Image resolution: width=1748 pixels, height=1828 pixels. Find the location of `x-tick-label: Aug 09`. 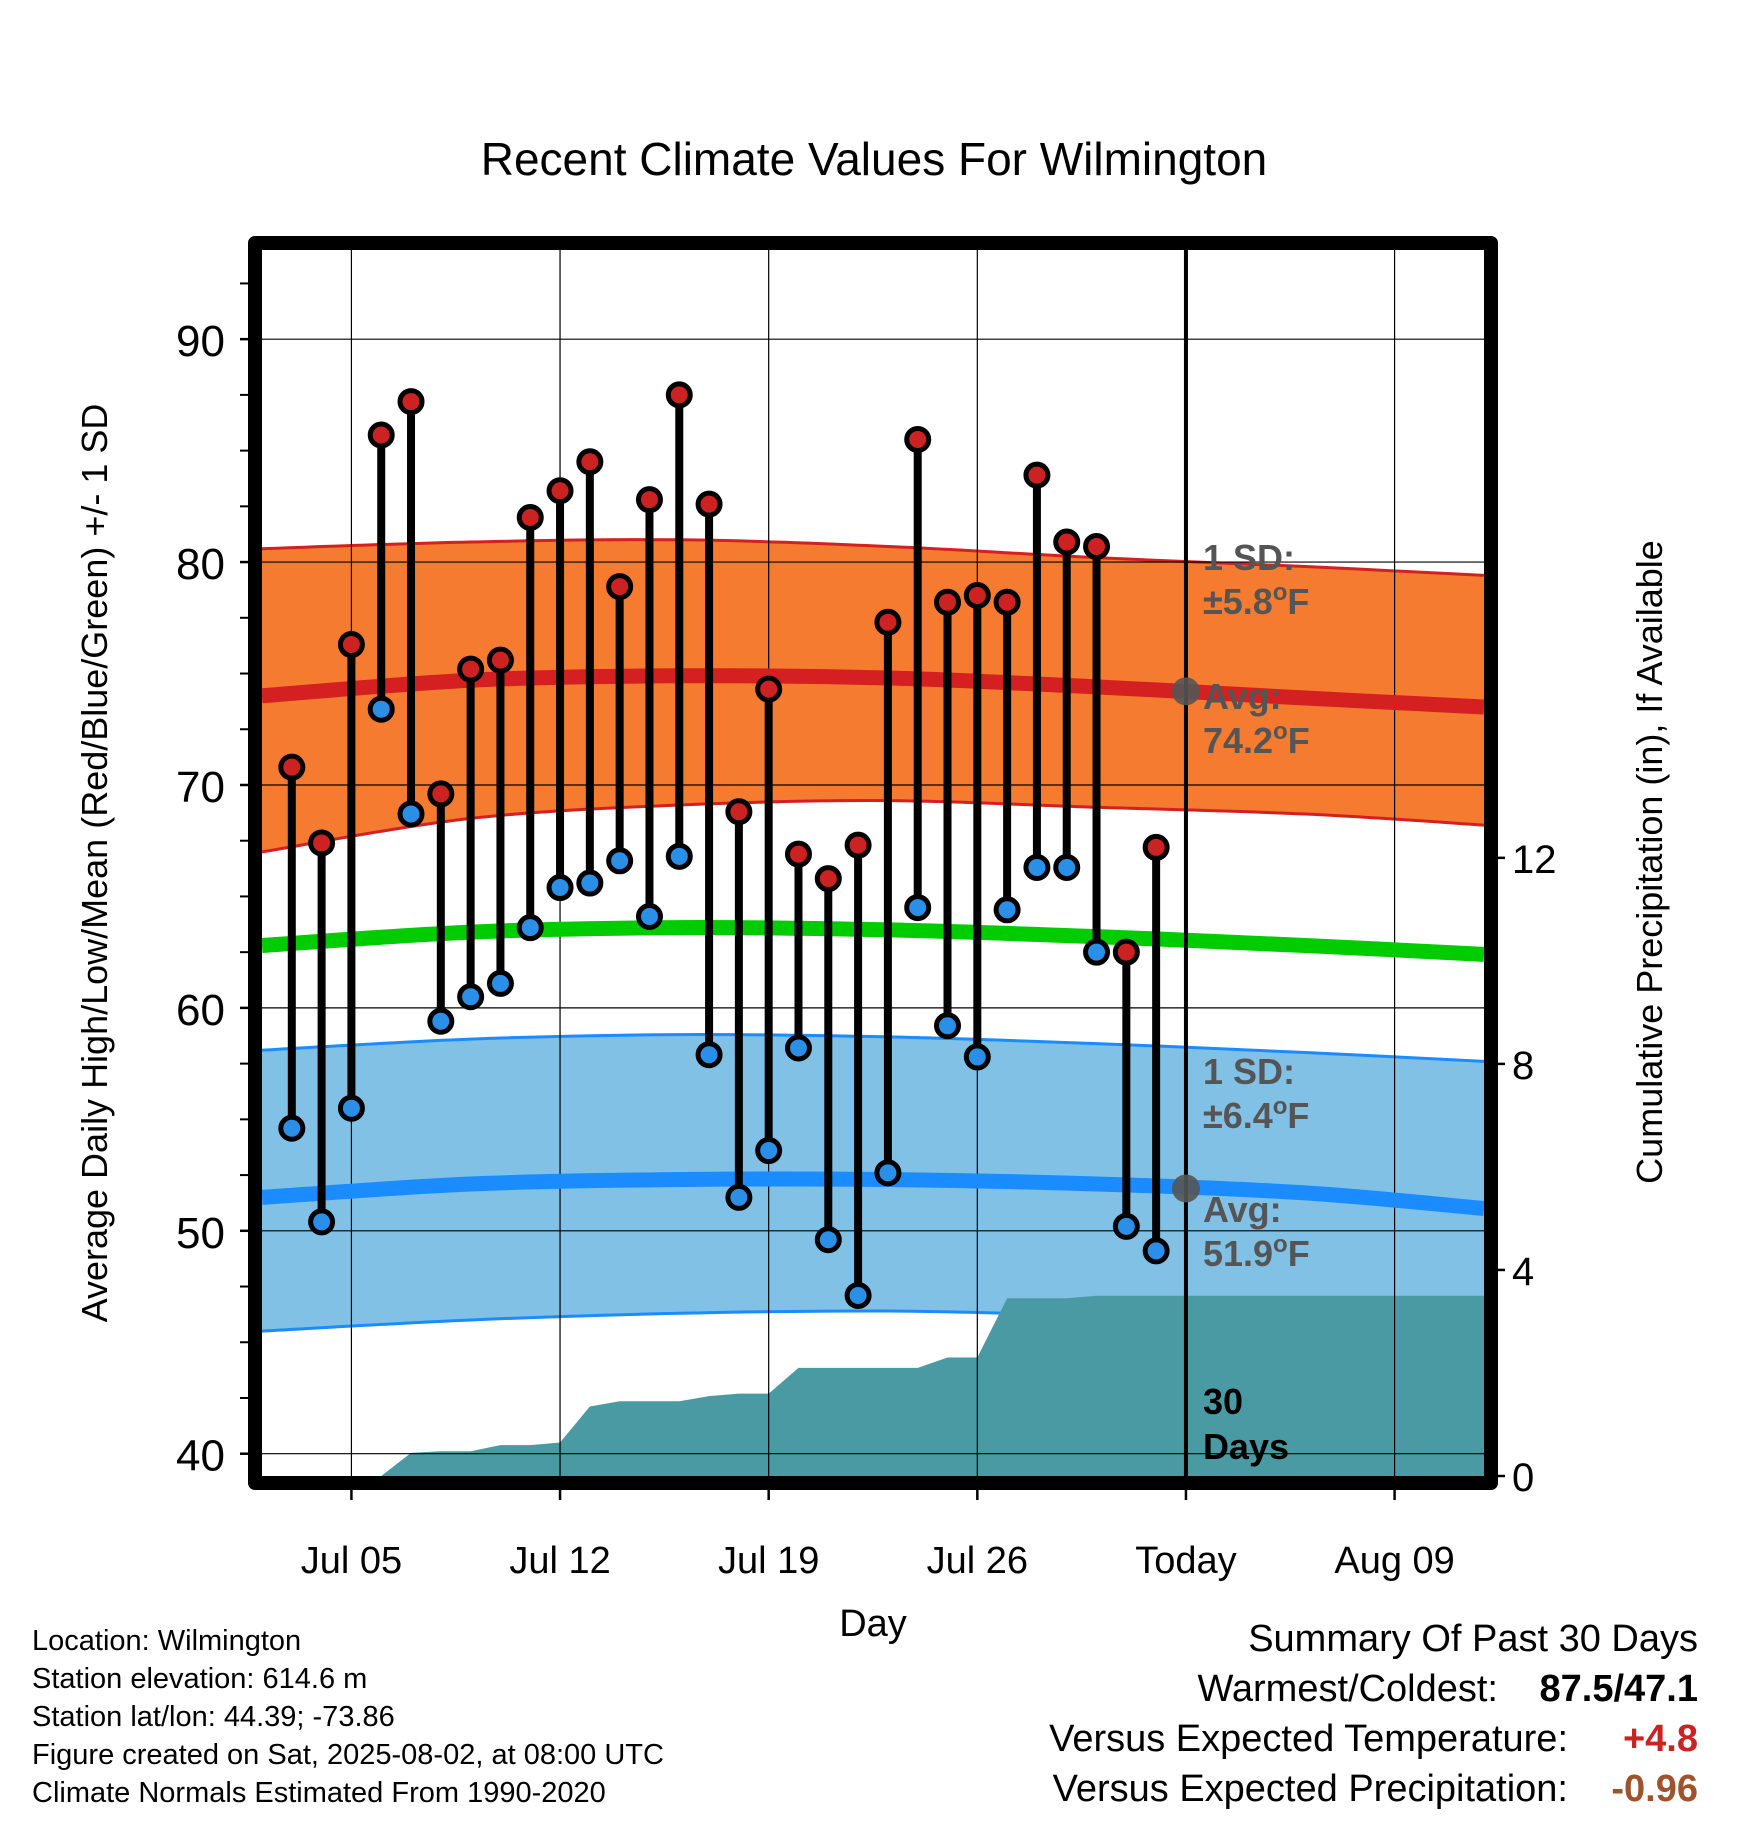

x-tick-label: Aug 09 is located at coordinates (1394, 1561).